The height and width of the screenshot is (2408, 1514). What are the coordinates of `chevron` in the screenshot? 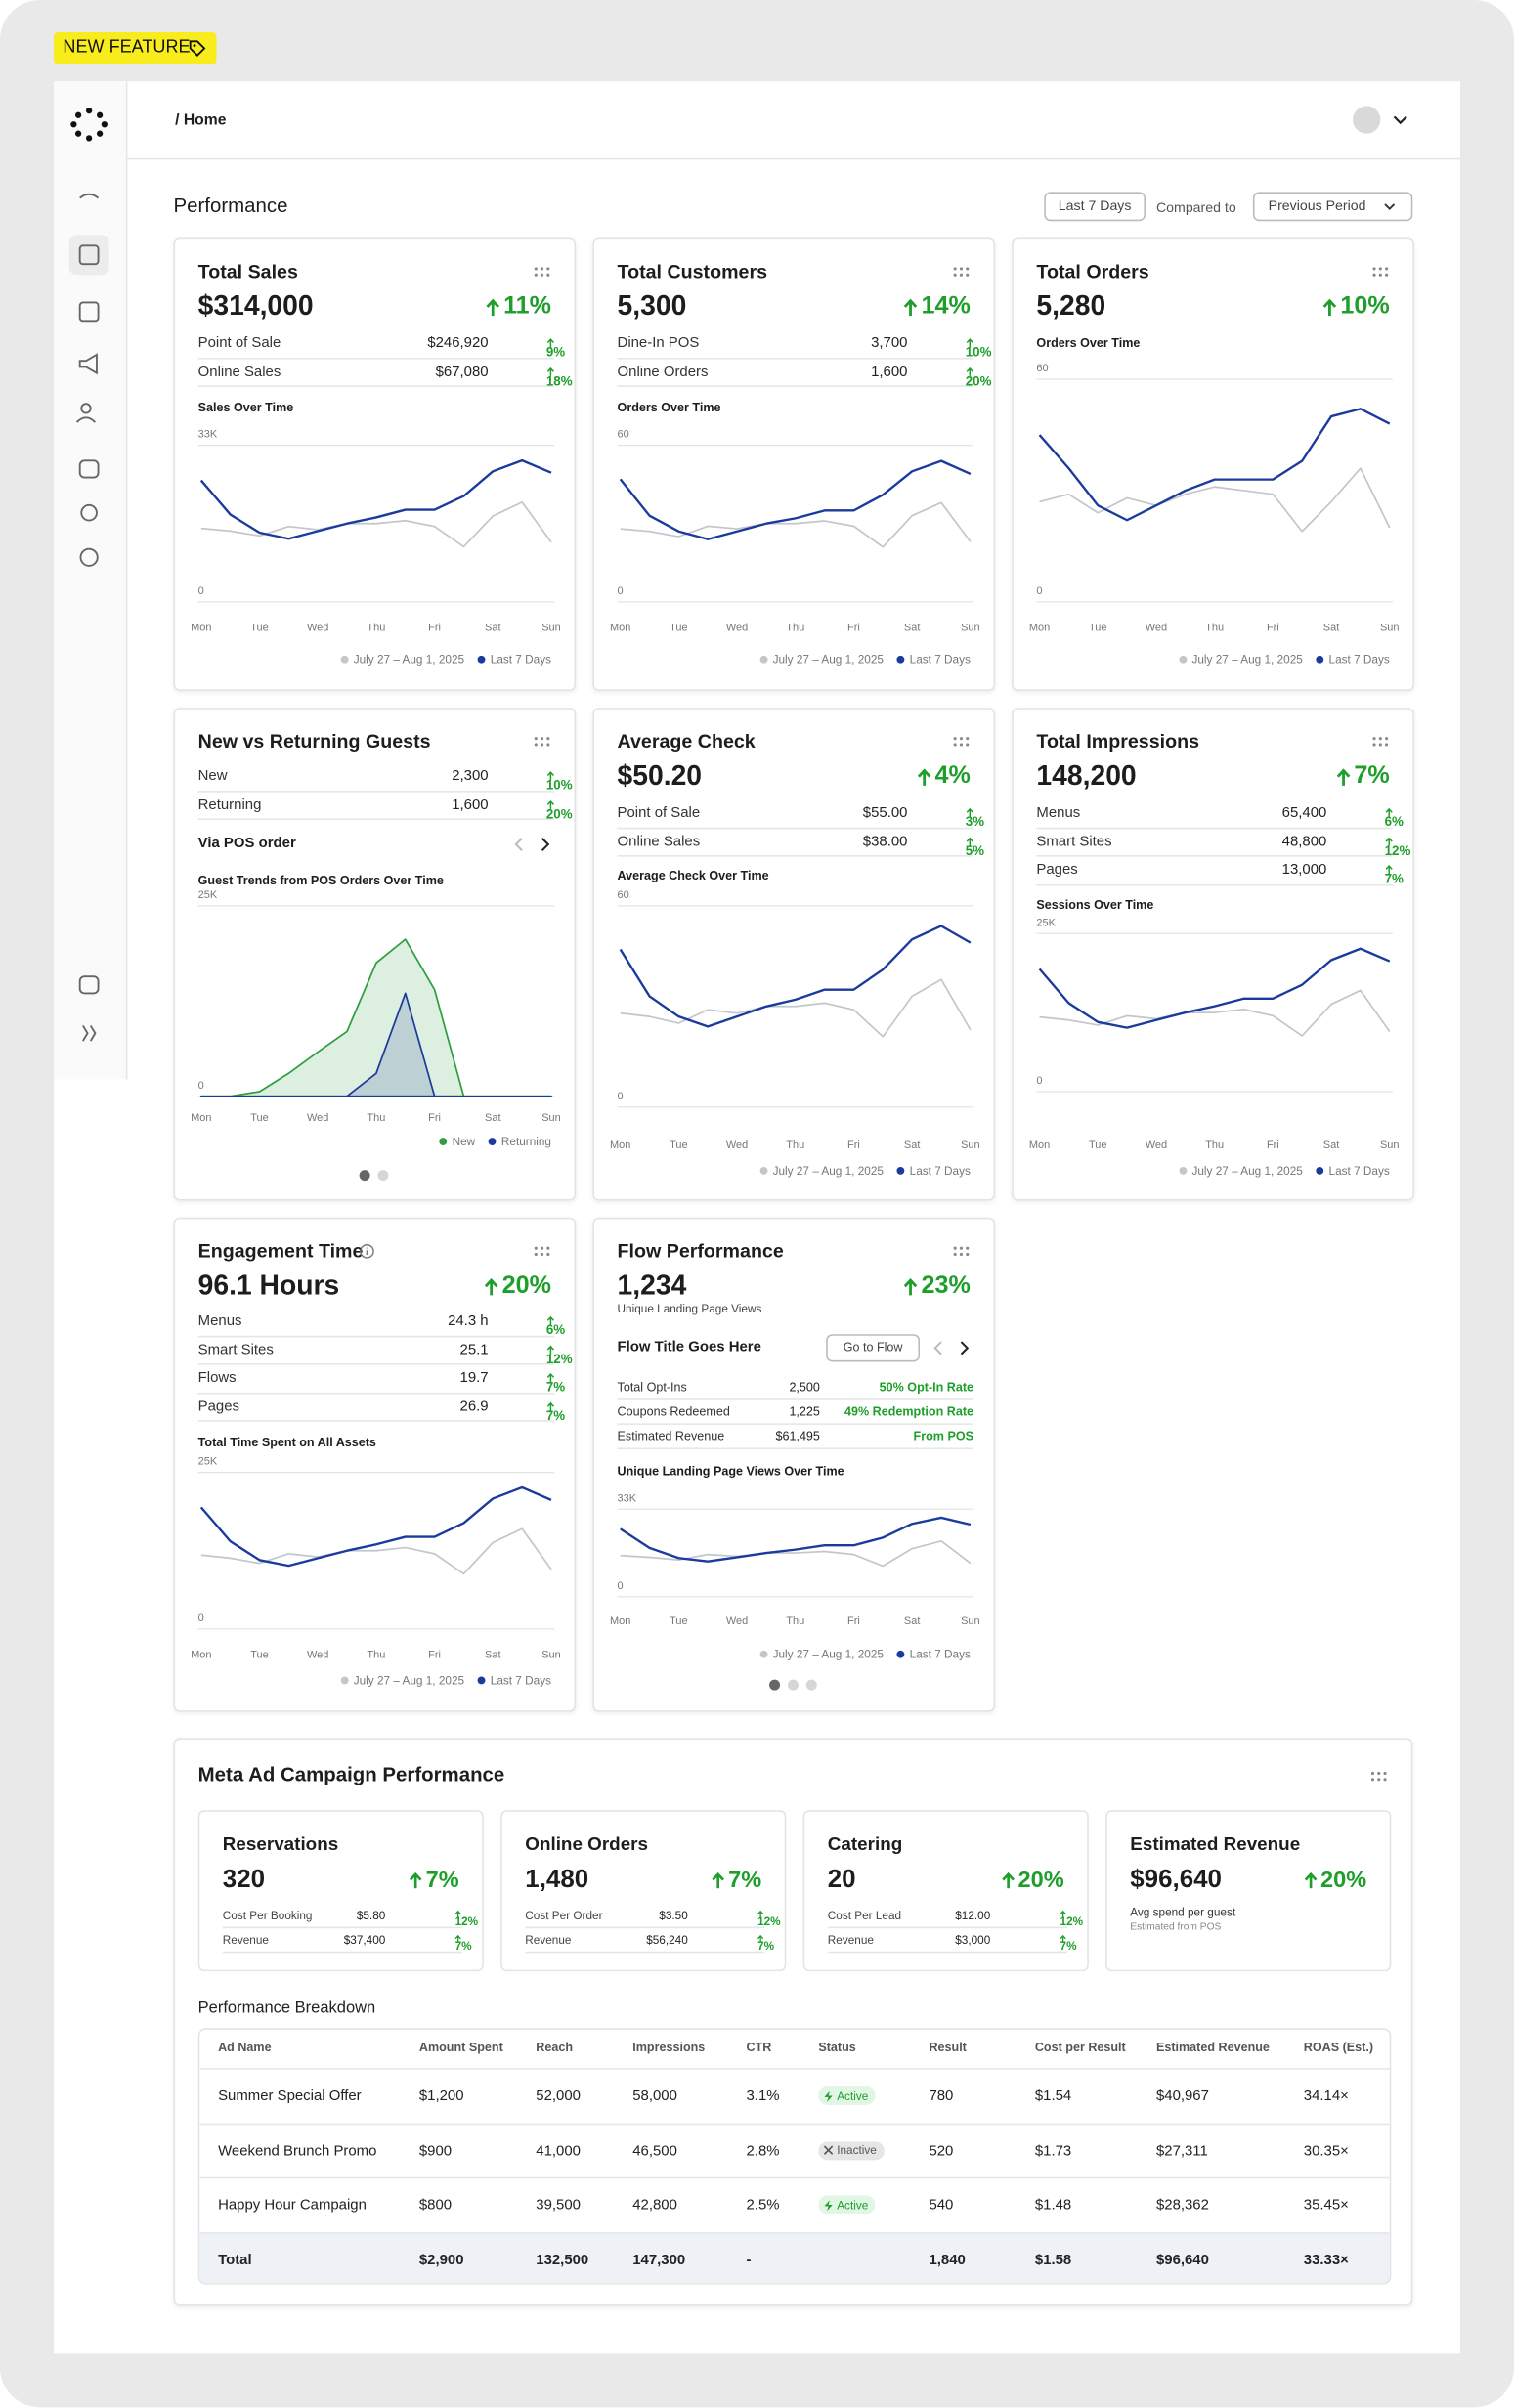 It's located at (1390, 207).